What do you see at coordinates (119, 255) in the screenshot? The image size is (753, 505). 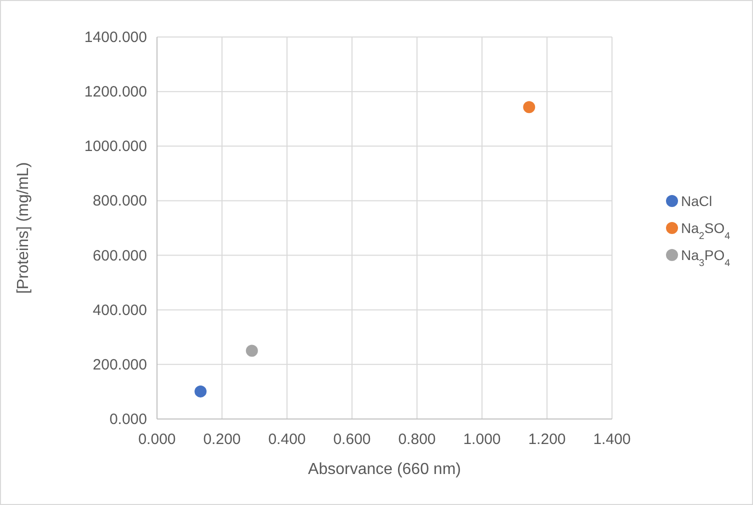 I see `y-tick-label: 600.000` at bounding box center [119, 255].